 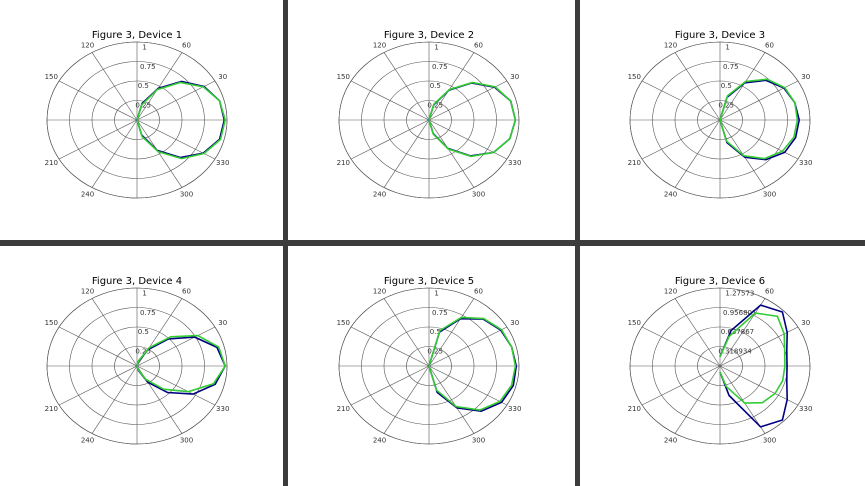 I want to click on radial-tick-label: 0.956801, so click(x=739, y=313).